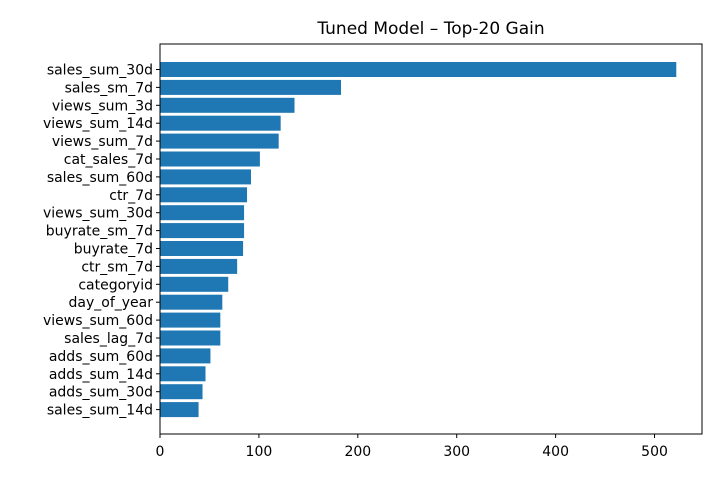 This screenshot has height=480, width=720. What do you see at coordinates (190, 320) in the screenshot?
I see `bar-views_sum_60d` at bounding box center [190, 320].